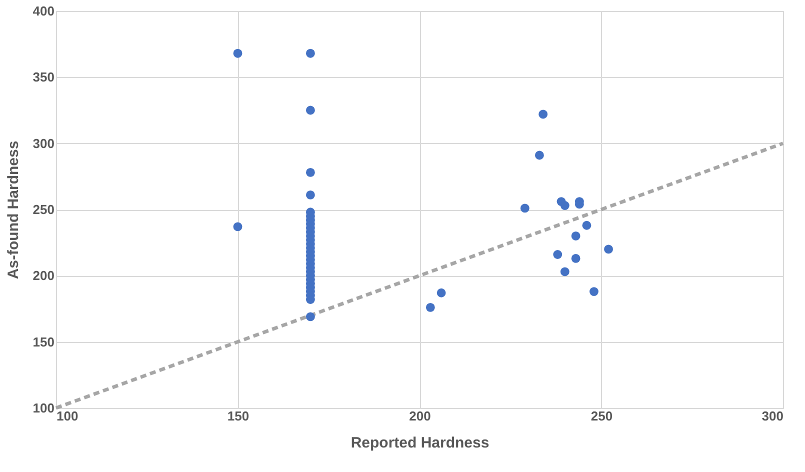 The image size is (805, 472). Describe the element at coordinates (773, 416) in the screenshot. I see `x-tick-label: 300` at that location.